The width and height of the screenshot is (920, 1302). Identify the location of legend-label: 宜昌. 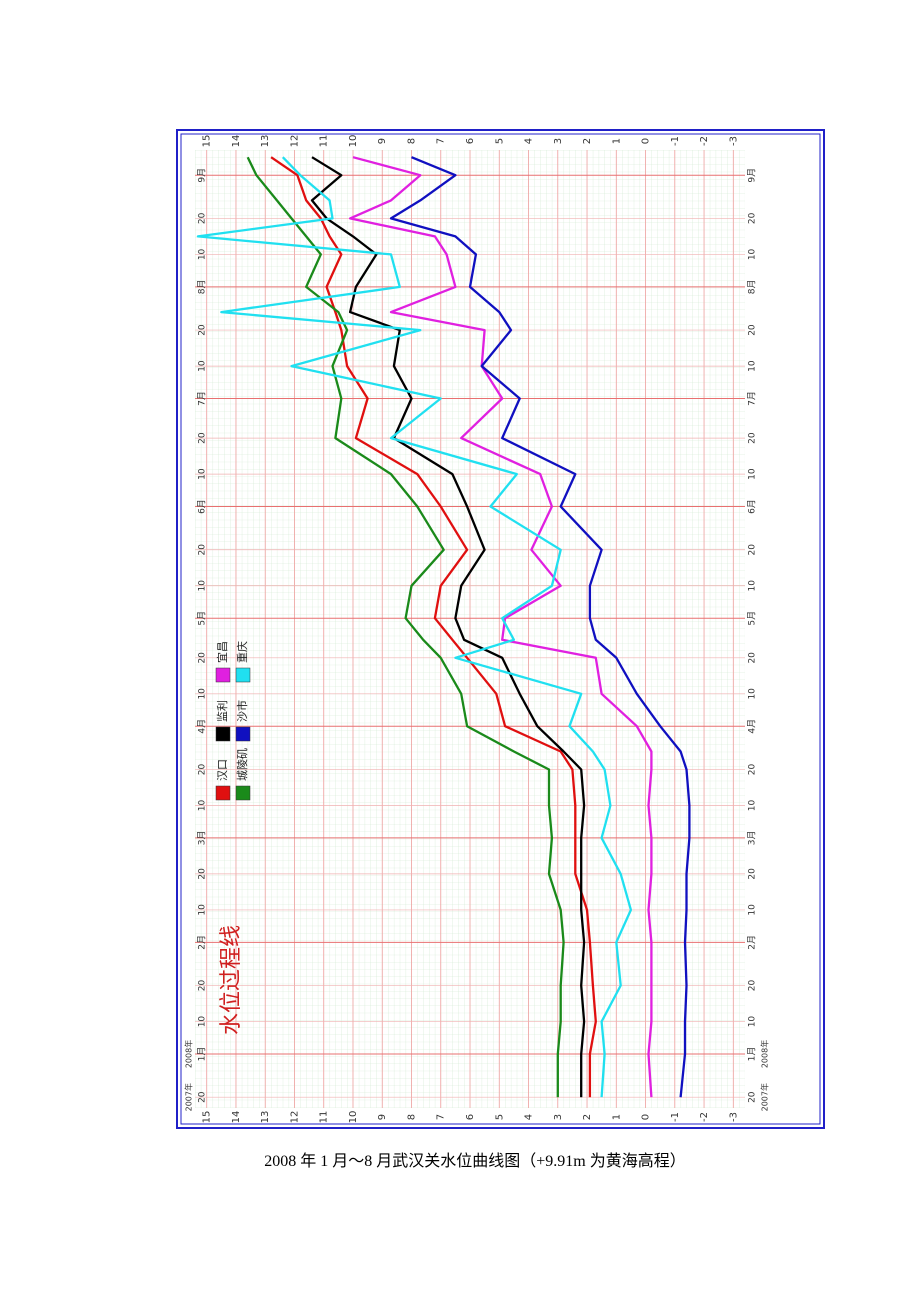
(222, 652).